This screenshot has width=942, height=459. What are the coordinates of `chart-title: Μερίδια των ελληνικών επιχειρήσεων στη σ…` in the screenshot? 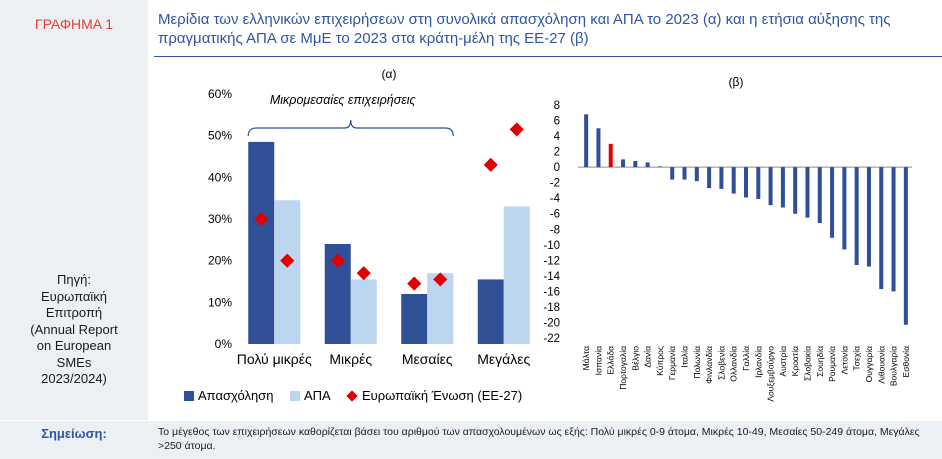 It's located at (524, 29).